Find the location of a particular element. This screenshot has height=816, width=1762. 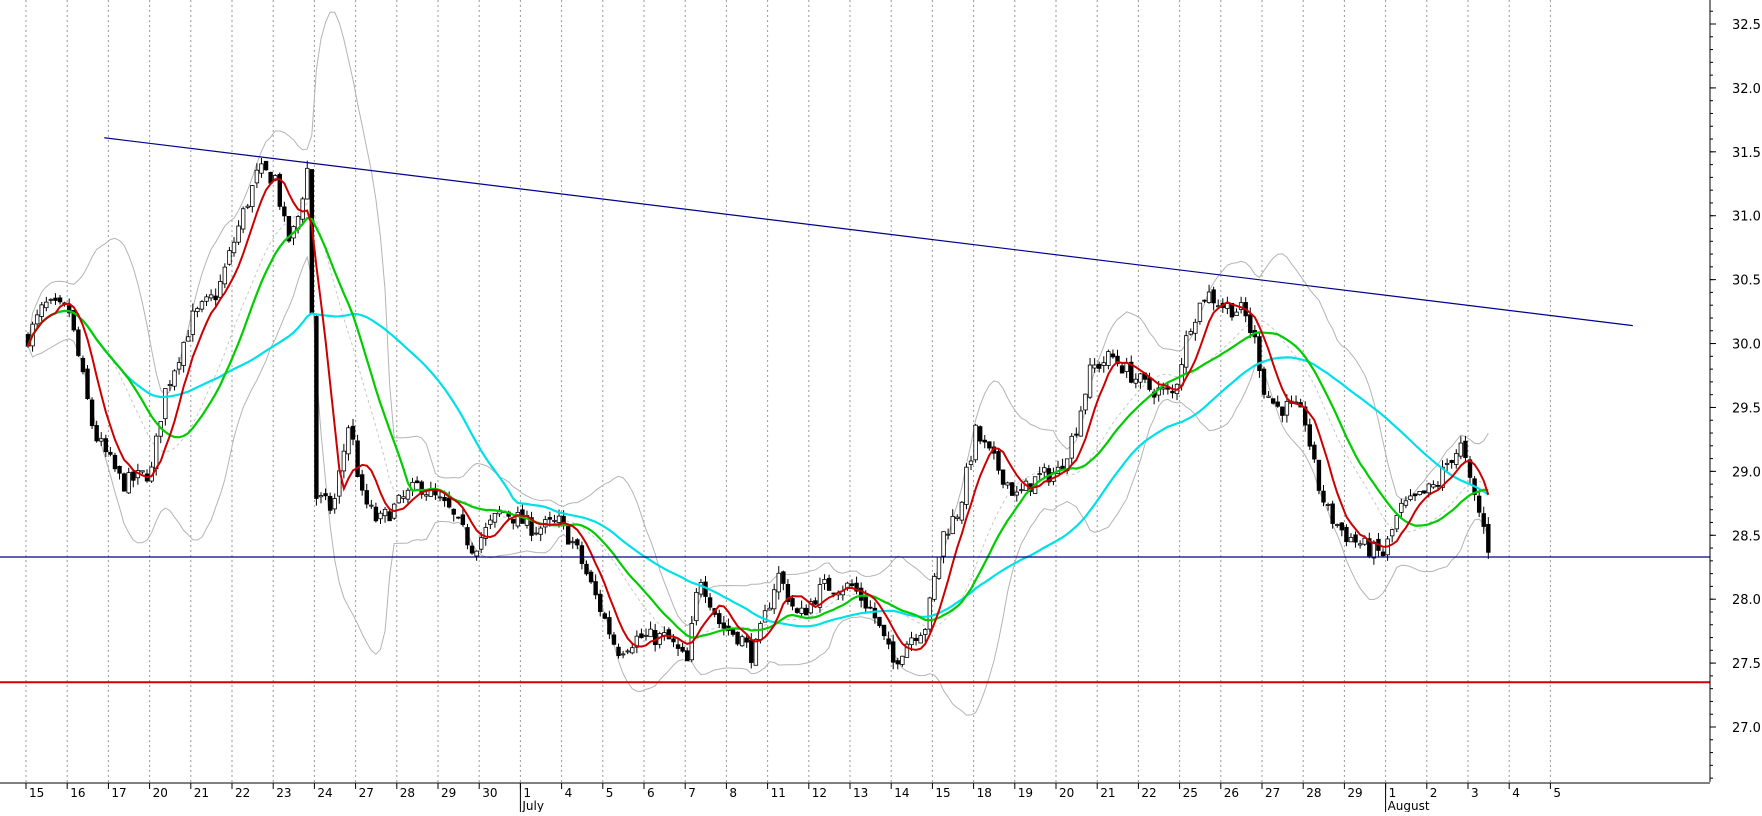

y-tick-label: 28.5 is located at coordinates (1746, 536).